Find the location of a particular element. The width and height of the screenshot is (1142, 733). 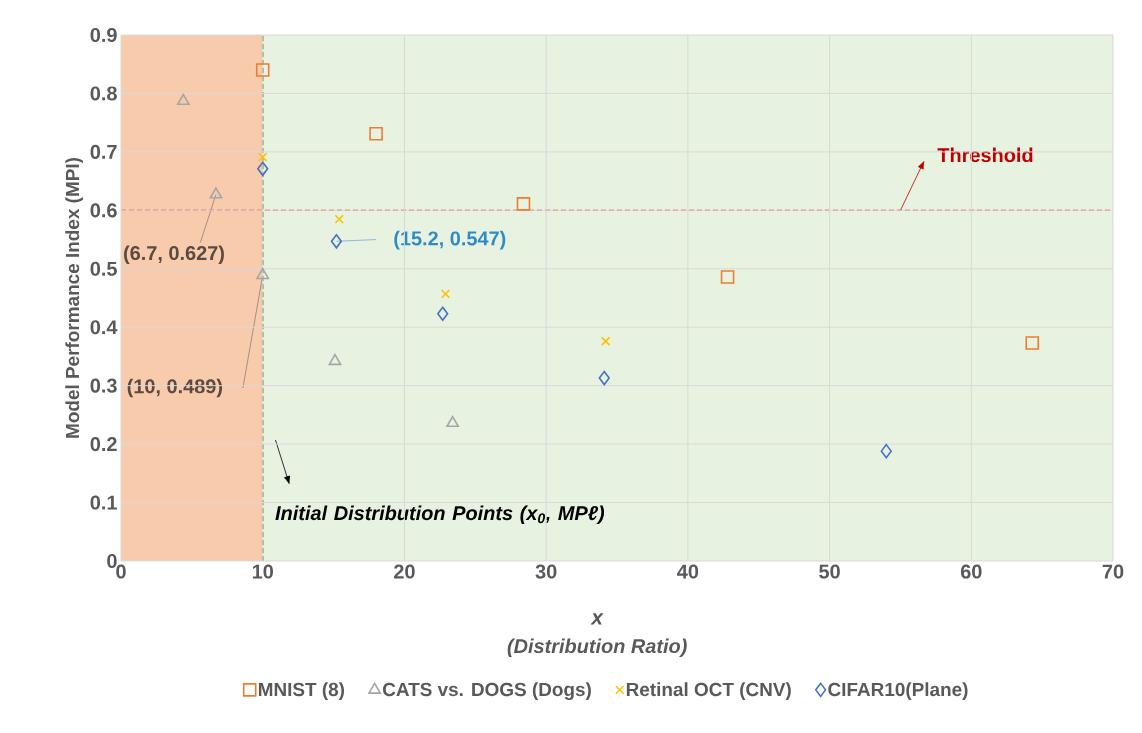

x-axis-title: x is located at coordinates (597, 619).